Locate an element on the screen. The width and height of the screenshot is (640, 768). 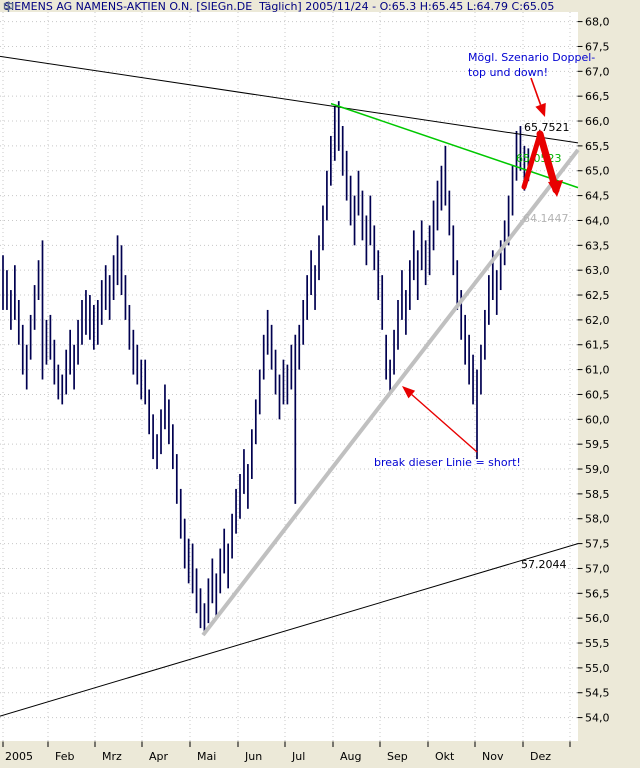
trendline-value-label: 57.2044 is located at coordinates (544, 564).